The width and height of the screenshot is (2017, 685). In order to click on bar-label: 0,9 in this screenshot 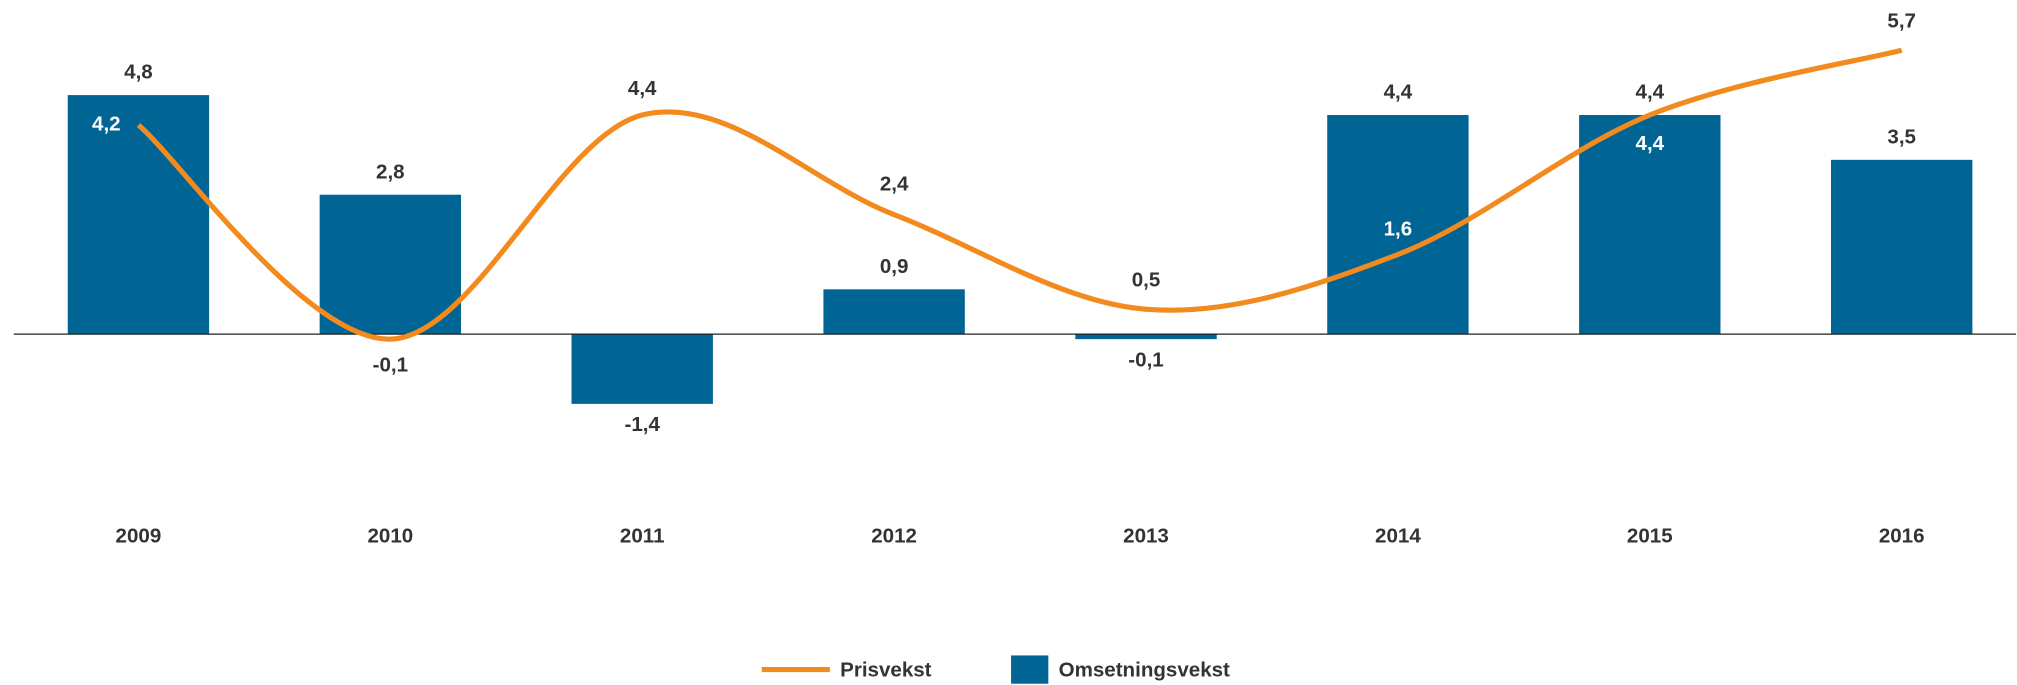, I will do `click(894, 266)`.